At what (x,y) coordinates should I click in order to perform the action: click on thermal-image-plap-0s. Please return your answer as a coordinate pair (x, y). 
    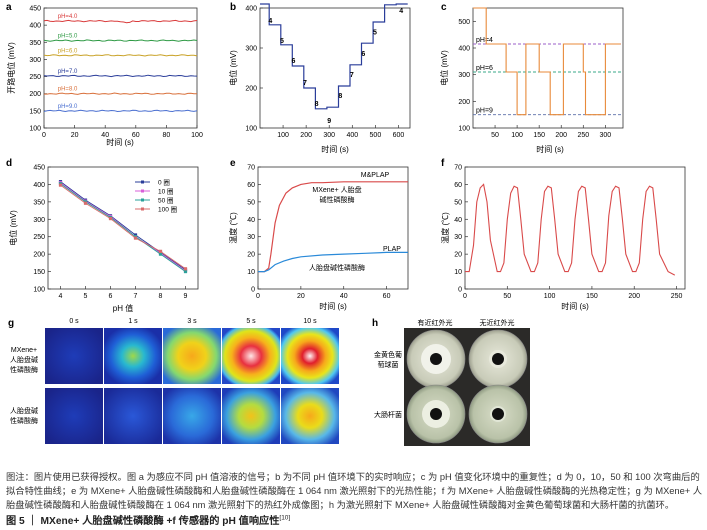
    Looking at the image, I should click on (74, 416).